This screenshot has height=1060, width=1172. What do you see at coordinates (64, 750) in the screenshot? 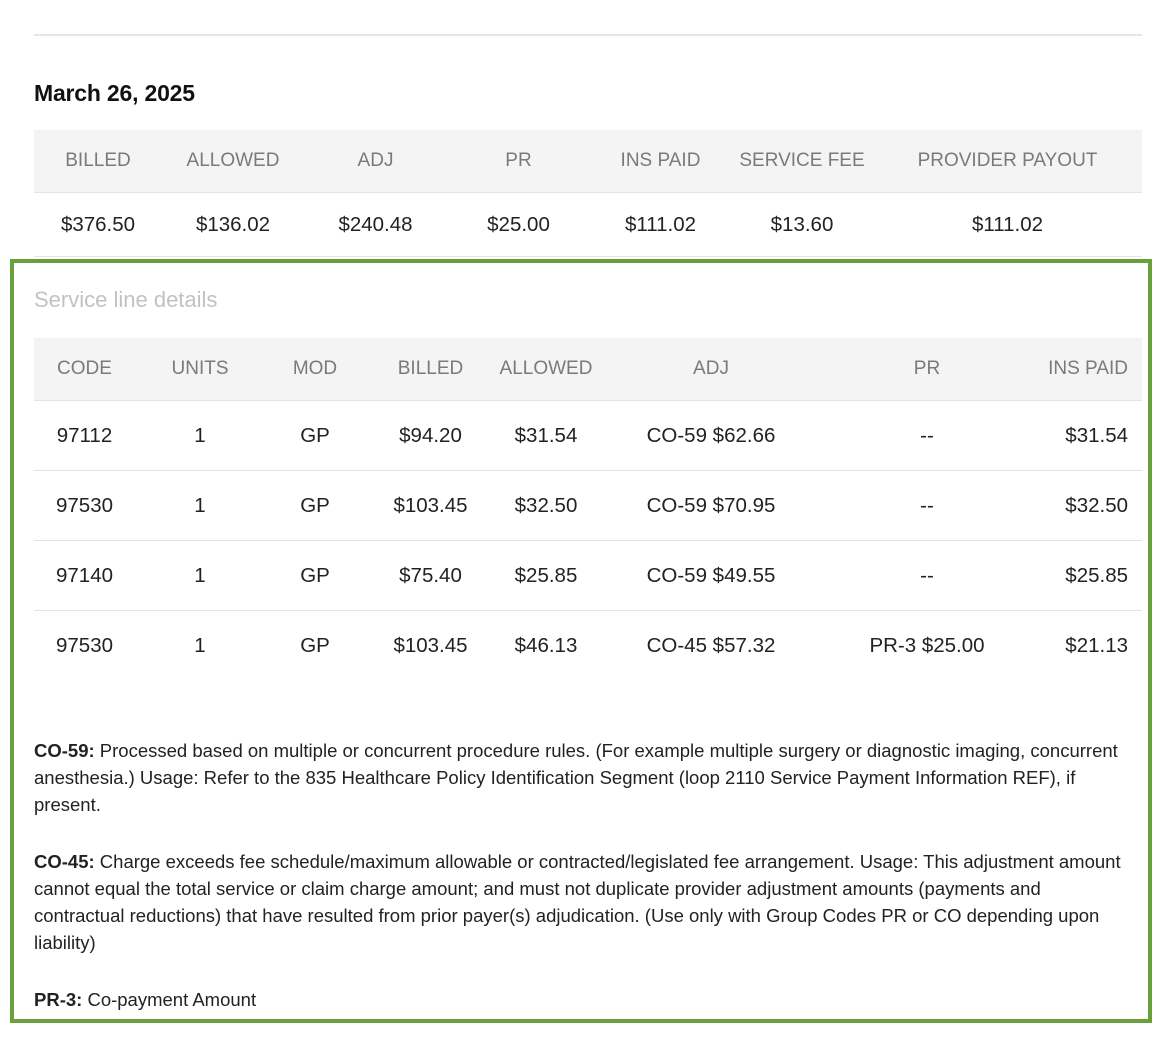
I see `note-code-label: CO-59:` at bounding box center [64, 750].